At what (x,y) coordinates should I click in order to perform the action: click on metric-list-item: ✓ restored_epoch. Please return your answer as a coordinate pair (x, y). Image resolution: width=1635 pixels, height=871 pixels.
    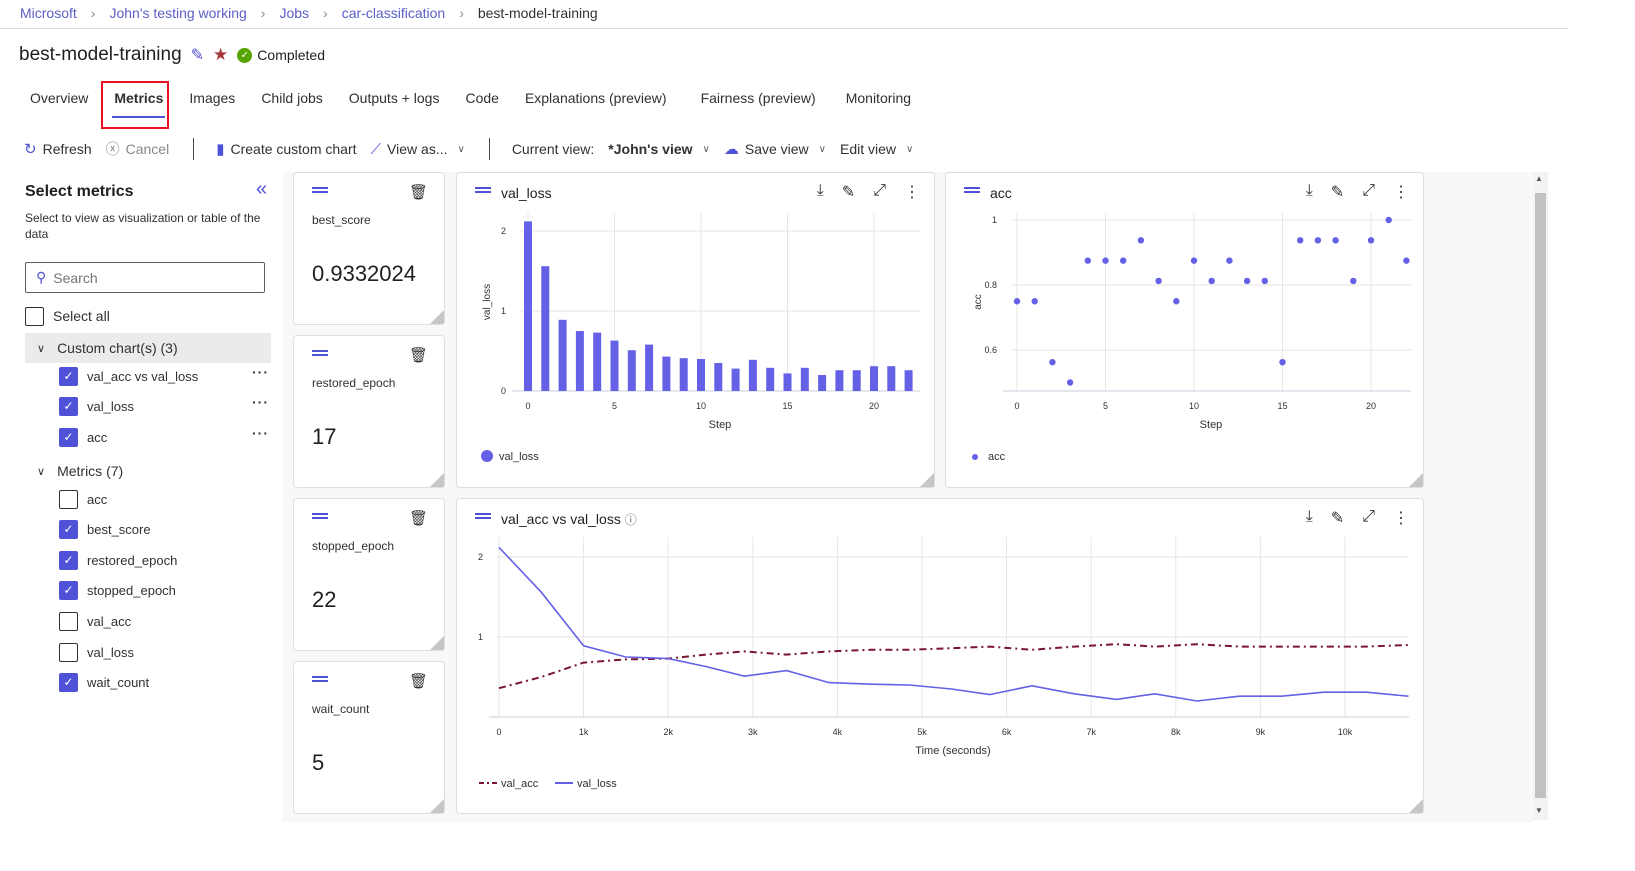
    Looking at the image, I should click on (118, 560).